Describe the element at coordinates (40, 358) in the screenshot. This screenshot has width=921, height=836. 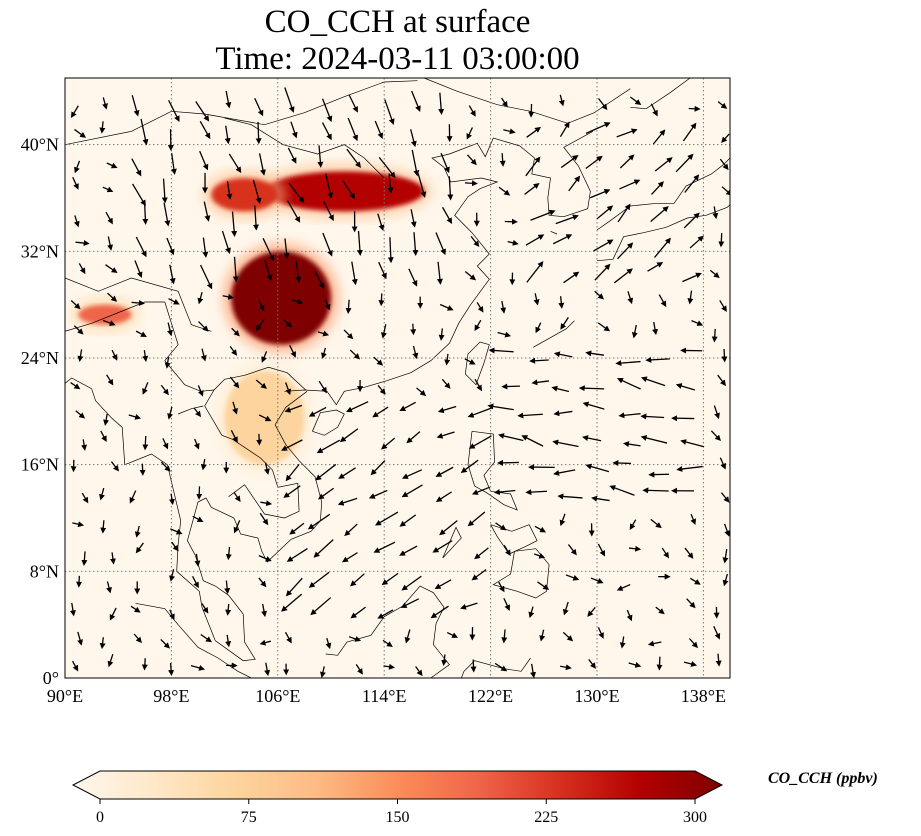
I see `y-tick-label: 24°N` at that location.